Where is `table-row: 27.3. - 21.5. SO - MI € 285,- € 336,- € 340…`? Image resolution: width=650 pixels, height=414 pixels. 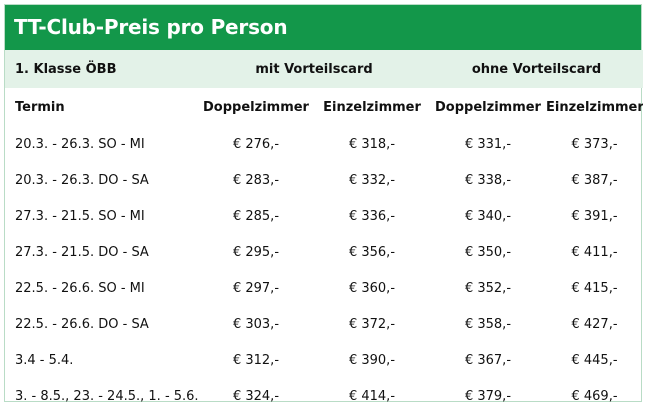 table-row: 27.3. - 21.5. SO - MI € 285,- € 336,- € 340… is located at coordinates (324, 216).